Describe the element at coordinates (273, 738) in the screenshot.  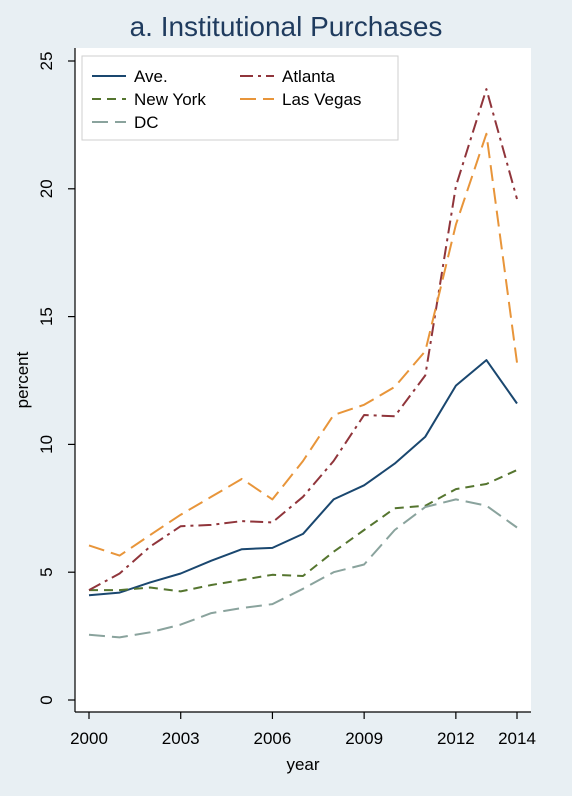
I see `x-tick-label: 2006` at that location.